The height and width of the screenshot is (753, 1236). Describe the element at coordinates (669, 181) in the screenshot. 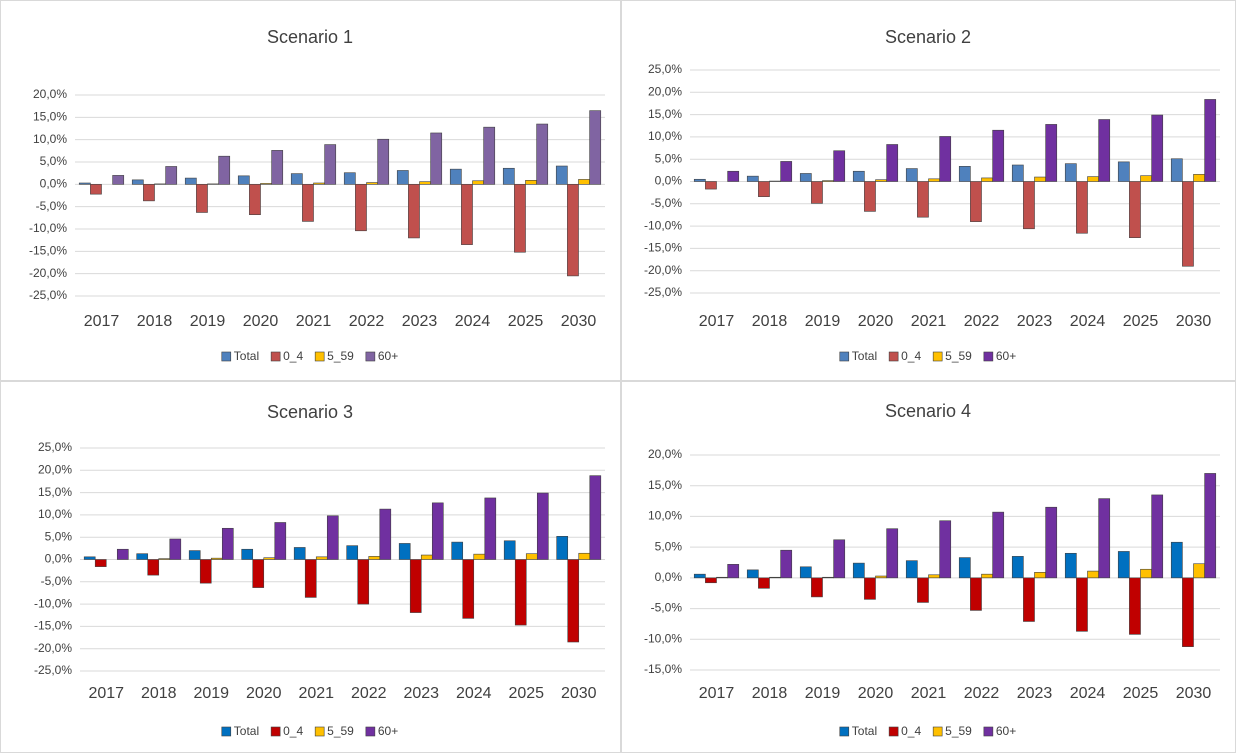

I see `y-tick-label: 0,0%` at that location.